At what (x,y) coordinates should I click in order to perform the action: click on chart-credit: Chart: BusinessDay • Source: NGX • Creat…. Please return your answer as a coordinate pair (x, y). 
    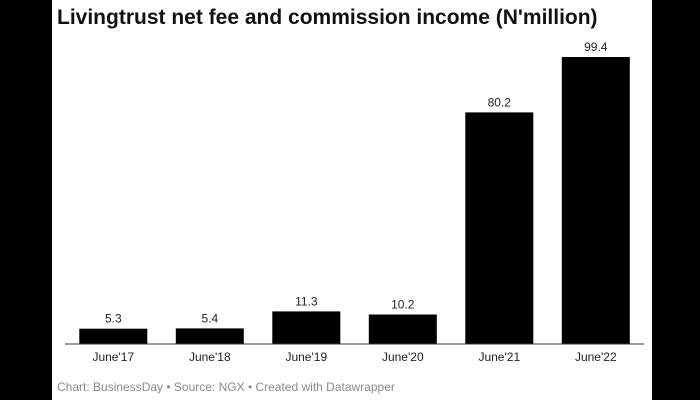
    Looking at the image, I should click on (226, 387).